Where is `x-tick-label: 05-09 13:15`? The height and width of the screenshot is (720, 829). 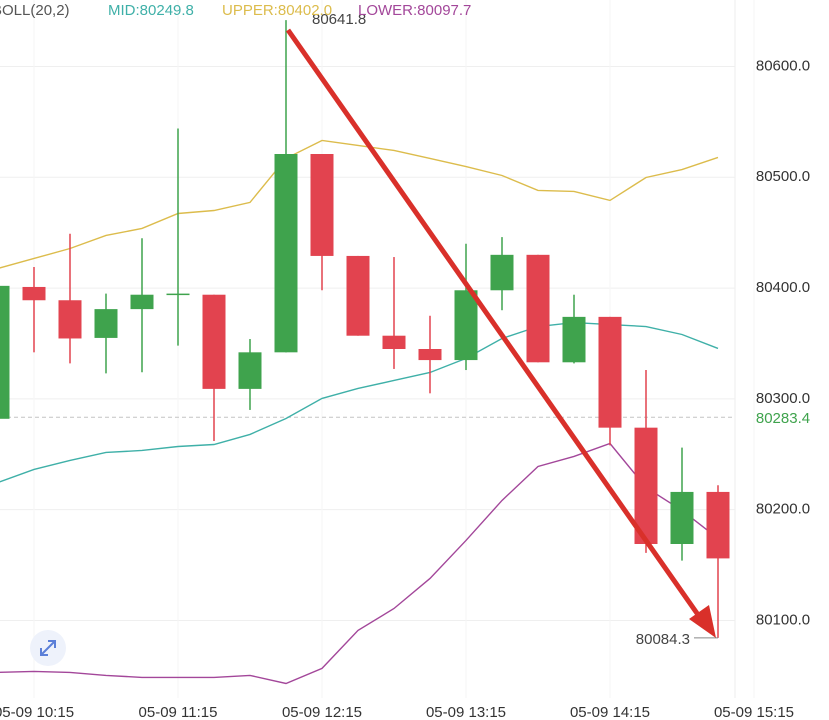
x-tick-label: 05-09 13:15 is located at coordinates (466, 712).